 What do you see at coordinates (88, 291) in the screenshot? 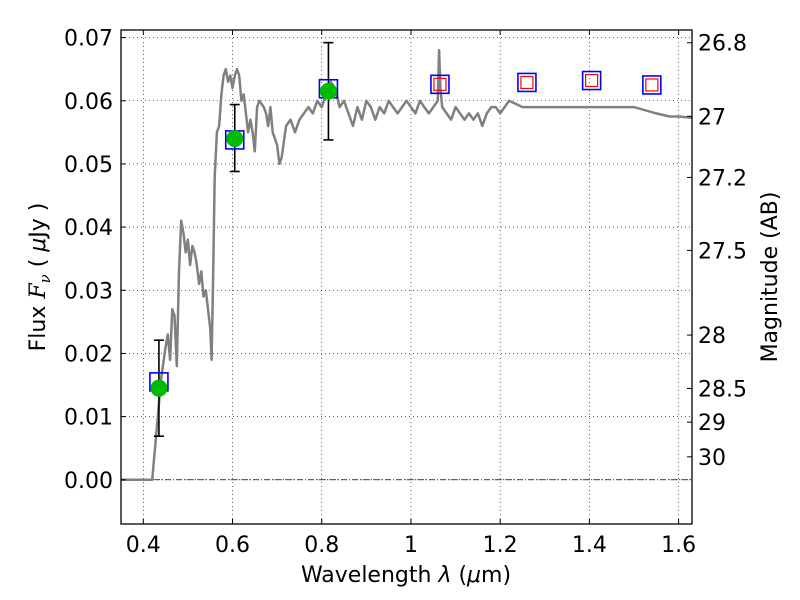
I see `y-tick-label: 0.03` at bounding box center [88, 291].